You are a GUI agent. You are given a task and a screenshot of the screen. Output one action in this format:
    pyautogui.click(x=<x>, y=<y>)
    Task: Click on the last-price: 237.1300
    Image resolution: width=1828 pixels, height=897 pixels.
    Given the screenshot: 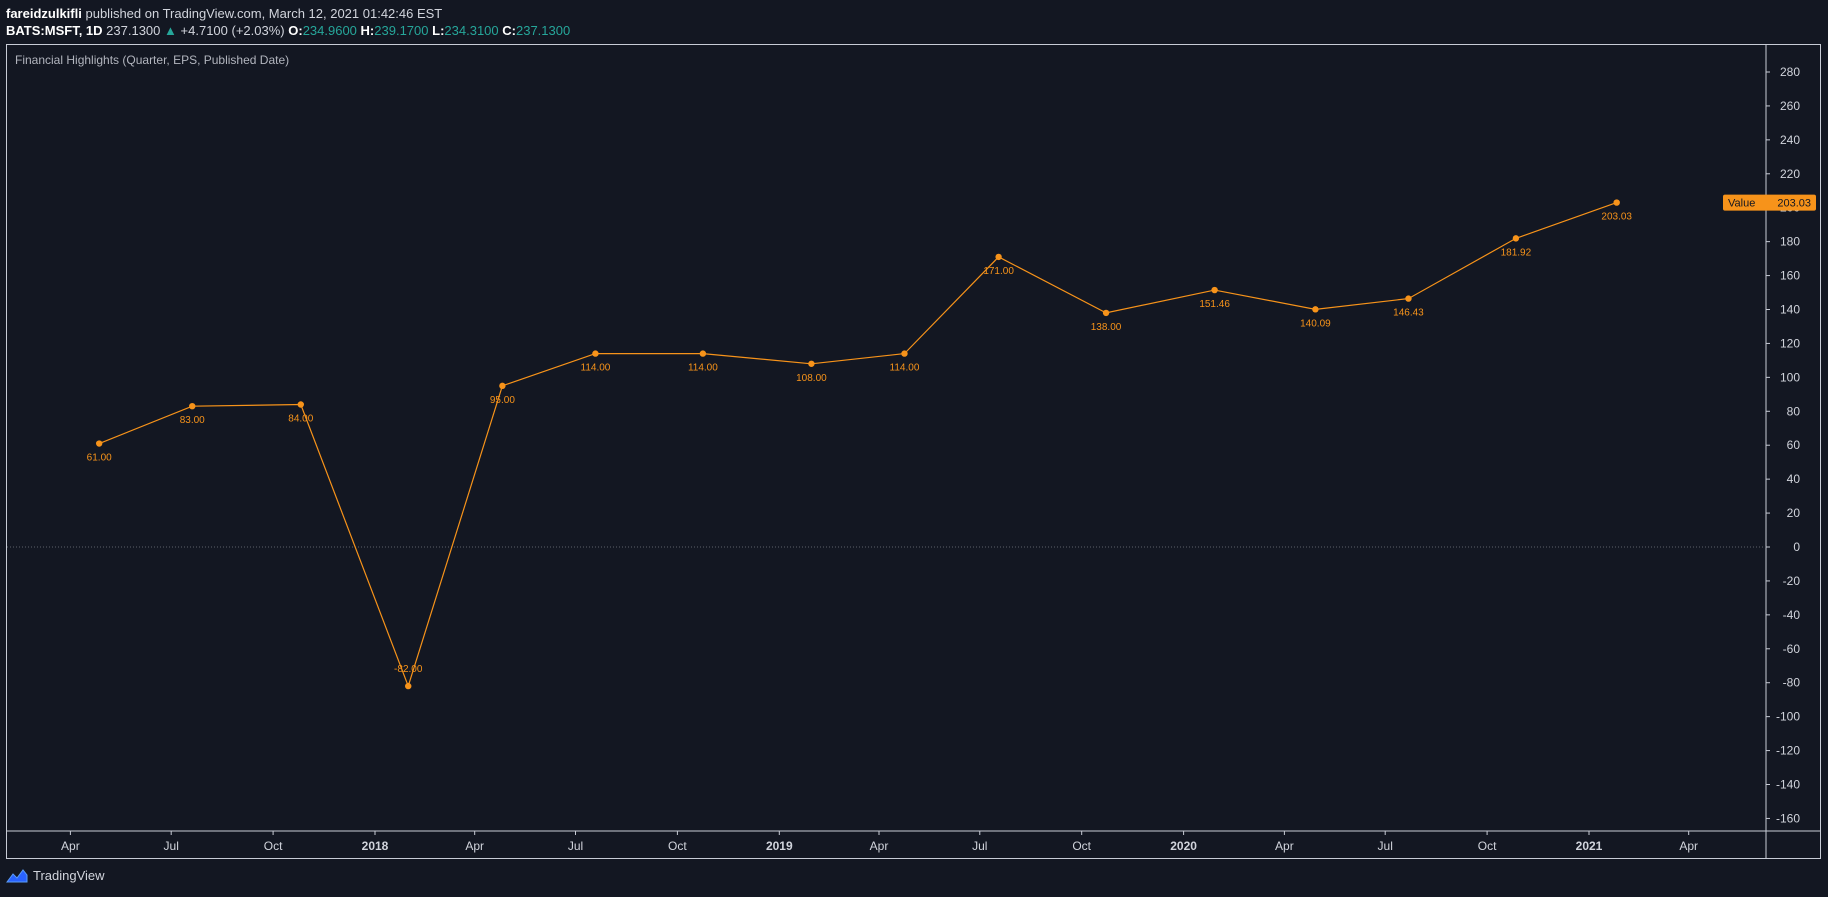 What is the action you would take?
    pyautogui.click(x=133, y=30)
    